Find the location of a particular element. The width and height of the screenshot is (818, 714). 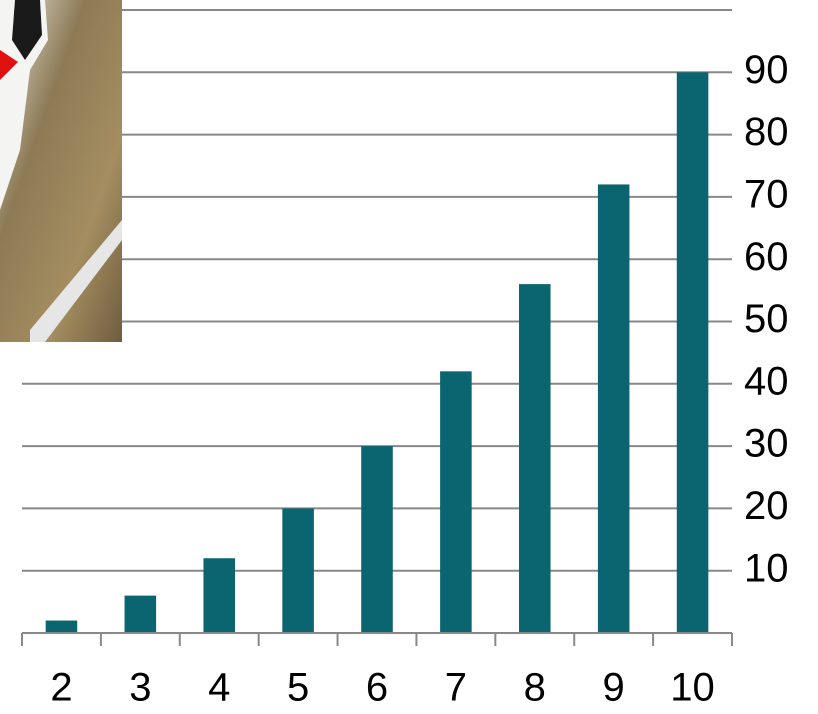

y-tick-label: 10 is located at coordinates (766, 568).